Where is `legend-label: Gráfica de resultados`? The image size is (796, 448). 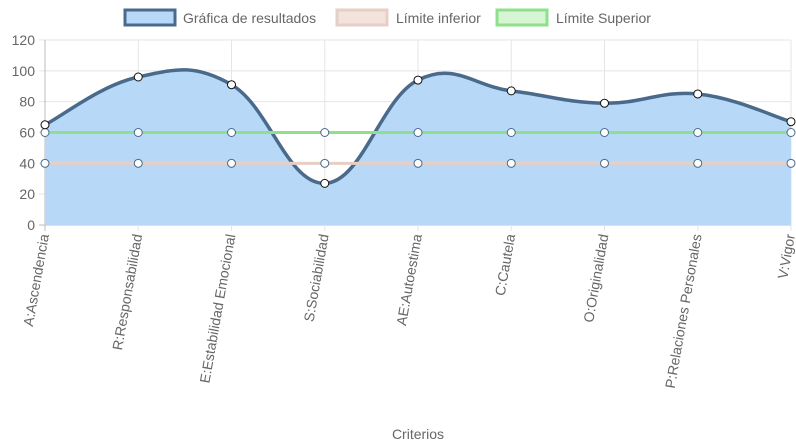 legend-label: Gráfica de resultados is located at coordinates (249, 18).